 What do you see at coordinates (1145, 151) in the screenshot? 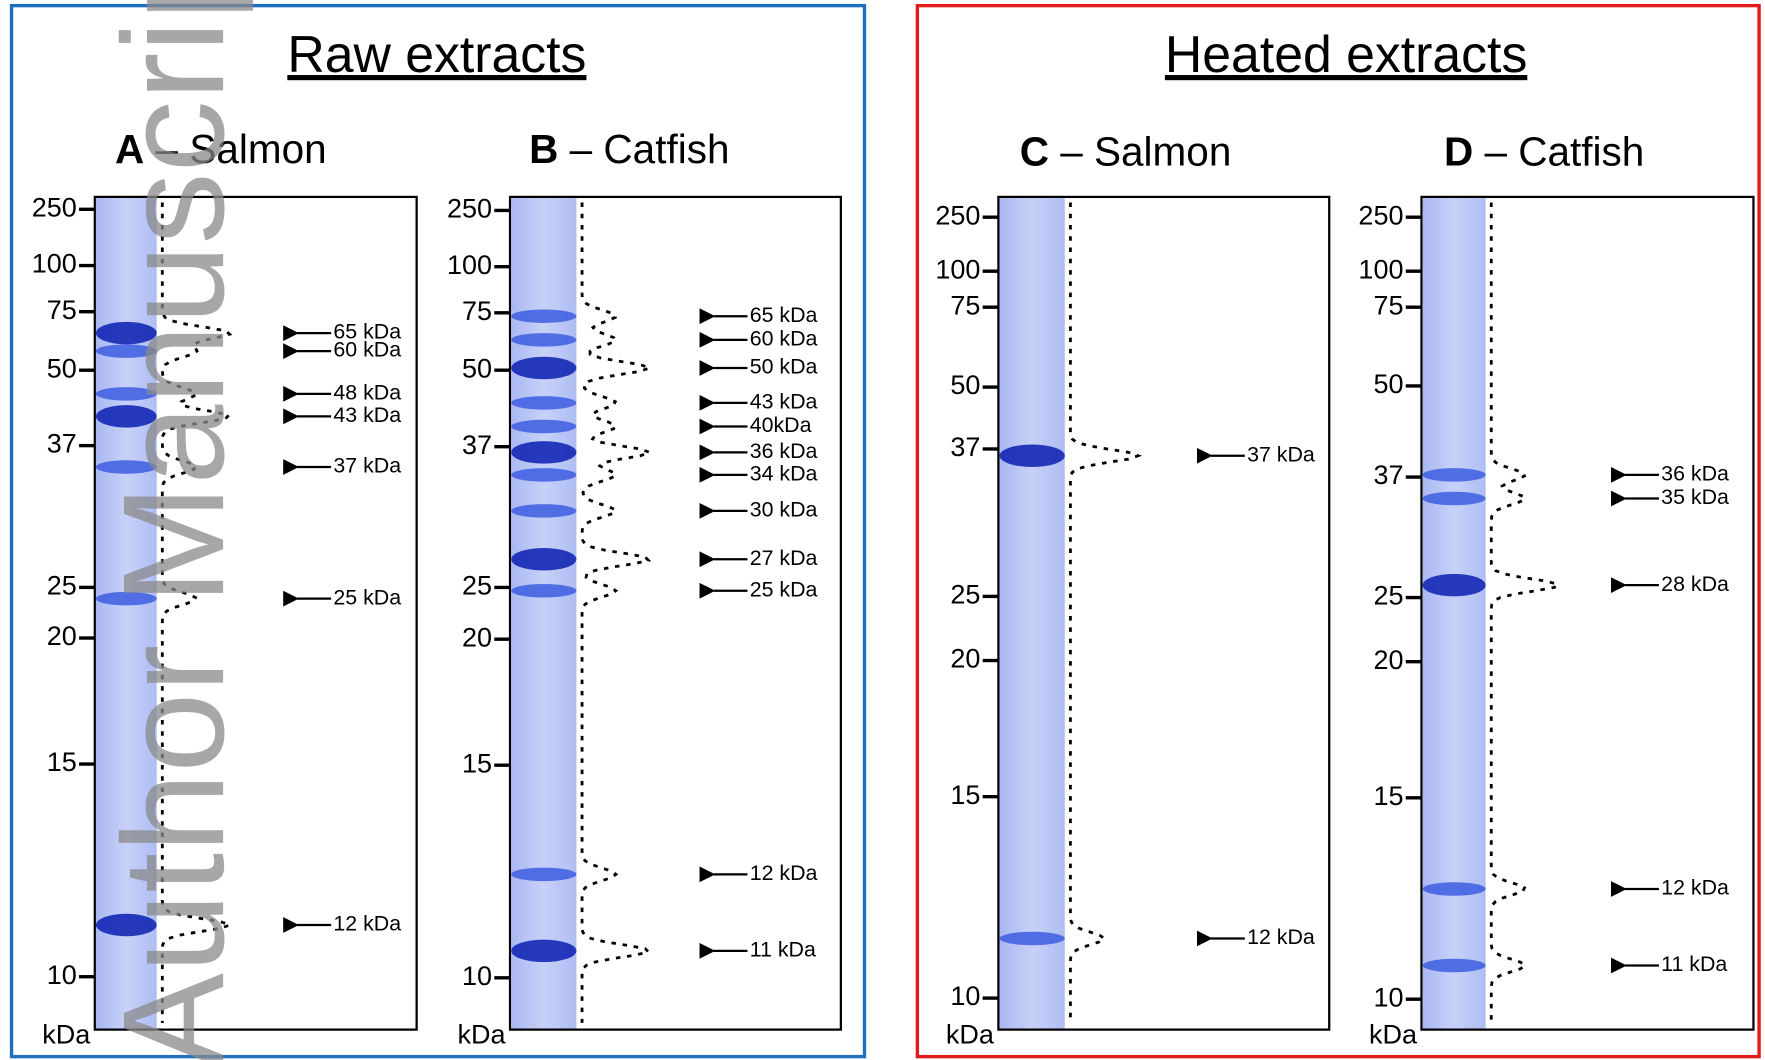
I see `panel-name: – Salmon` at bounding box center [1145, 151].